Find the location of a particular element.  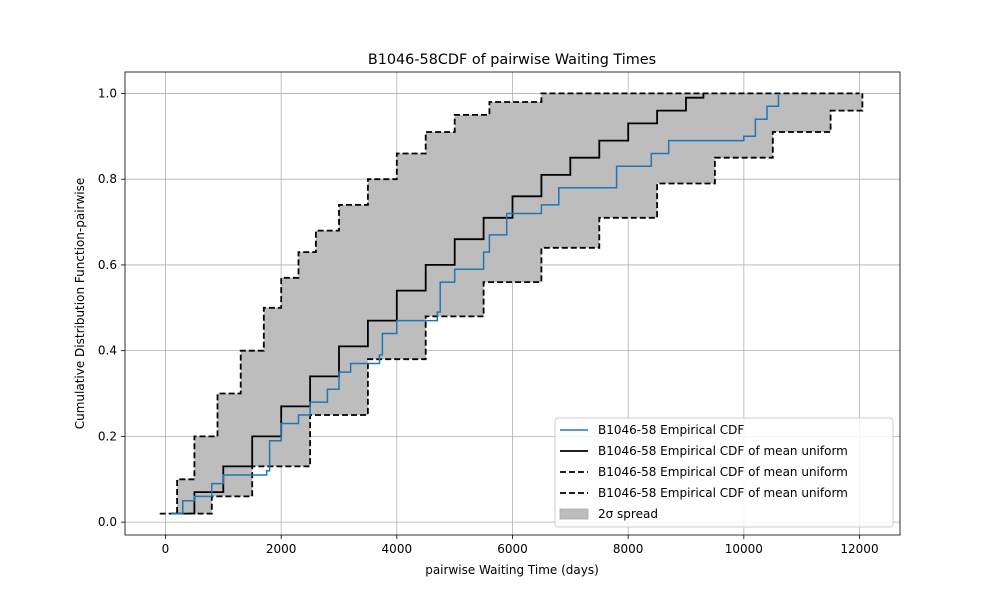

legend-label-empirical: B1046-58 Empirical CDF is located at coordinates (671, 430).